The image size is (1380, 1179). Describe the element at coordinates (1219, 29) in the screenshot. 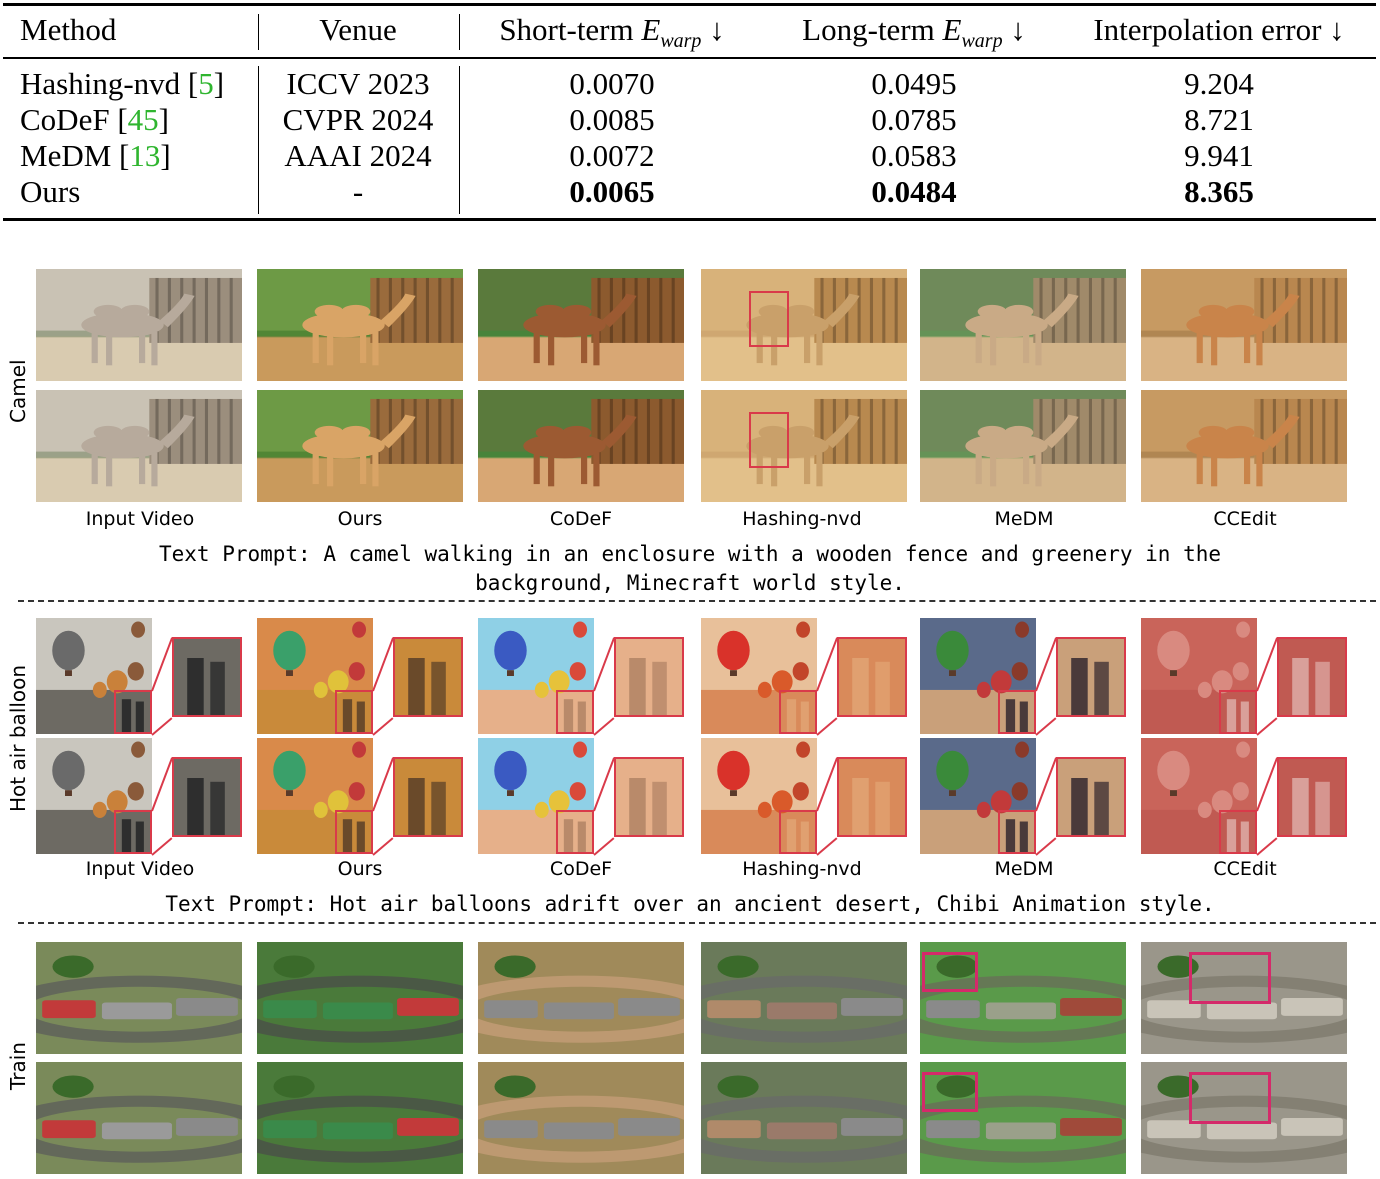

I see `header-interpolation: Interpolation error ↓` at that location.